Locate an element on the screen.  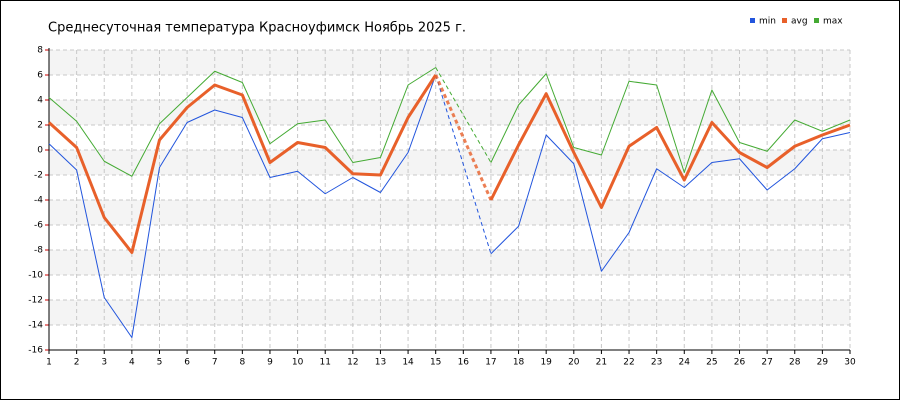
x-tick-label: 12 is located at coordinates (352, 363).